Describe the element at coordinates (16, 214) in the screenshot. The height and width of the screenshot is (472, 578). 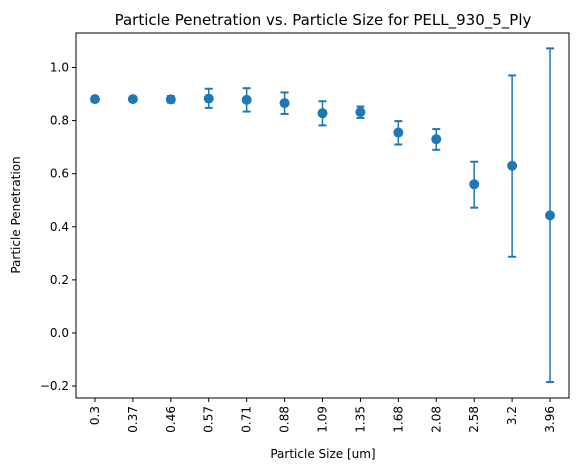
I see `y-axis-label: Particle Penetration` at that location.